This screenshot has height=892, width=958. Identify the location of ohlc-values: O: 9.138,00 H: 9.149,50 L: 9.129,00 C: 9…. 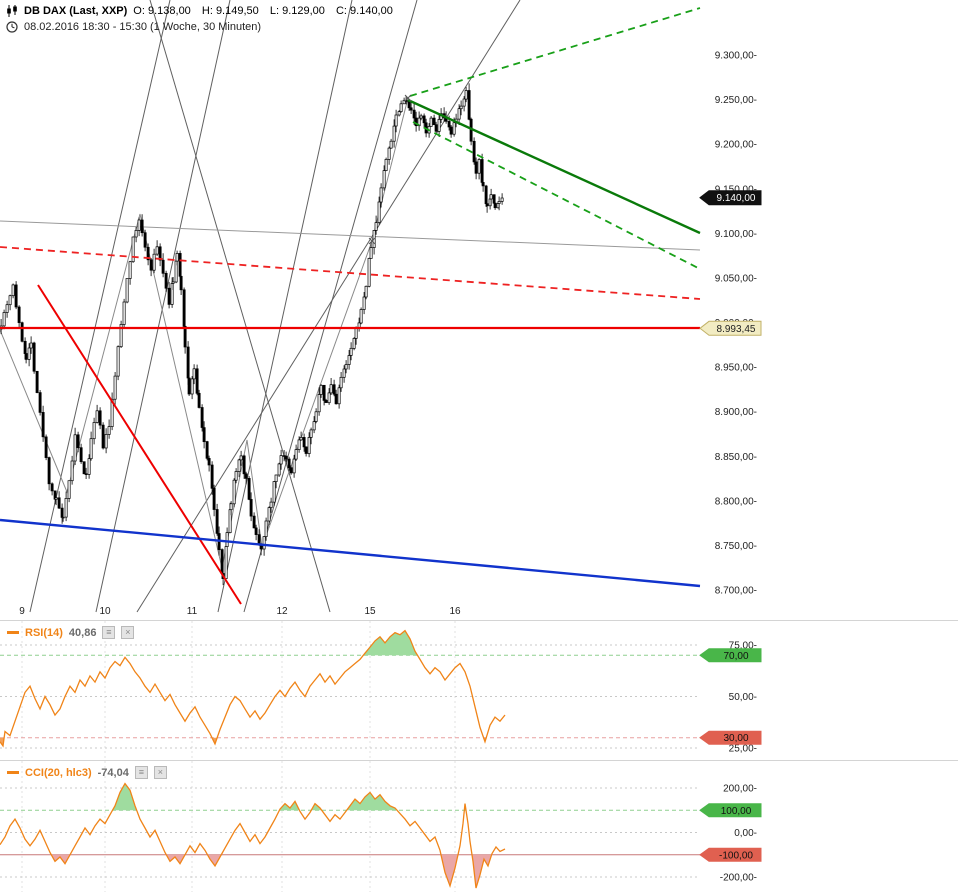
(267, 11).